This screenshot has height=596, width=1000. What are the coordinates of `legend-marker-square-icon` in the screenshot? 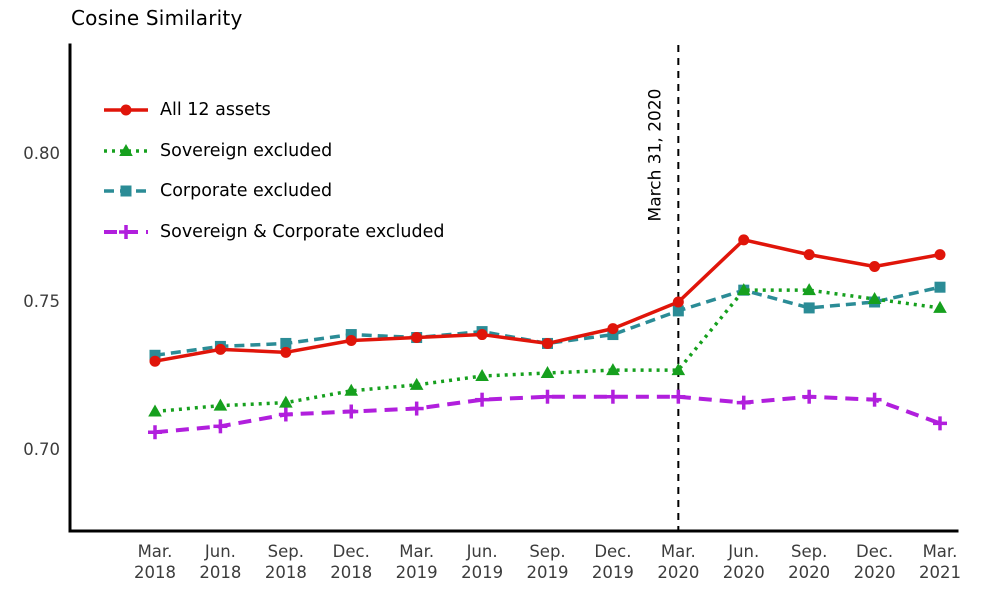 It's located at (126, 191).